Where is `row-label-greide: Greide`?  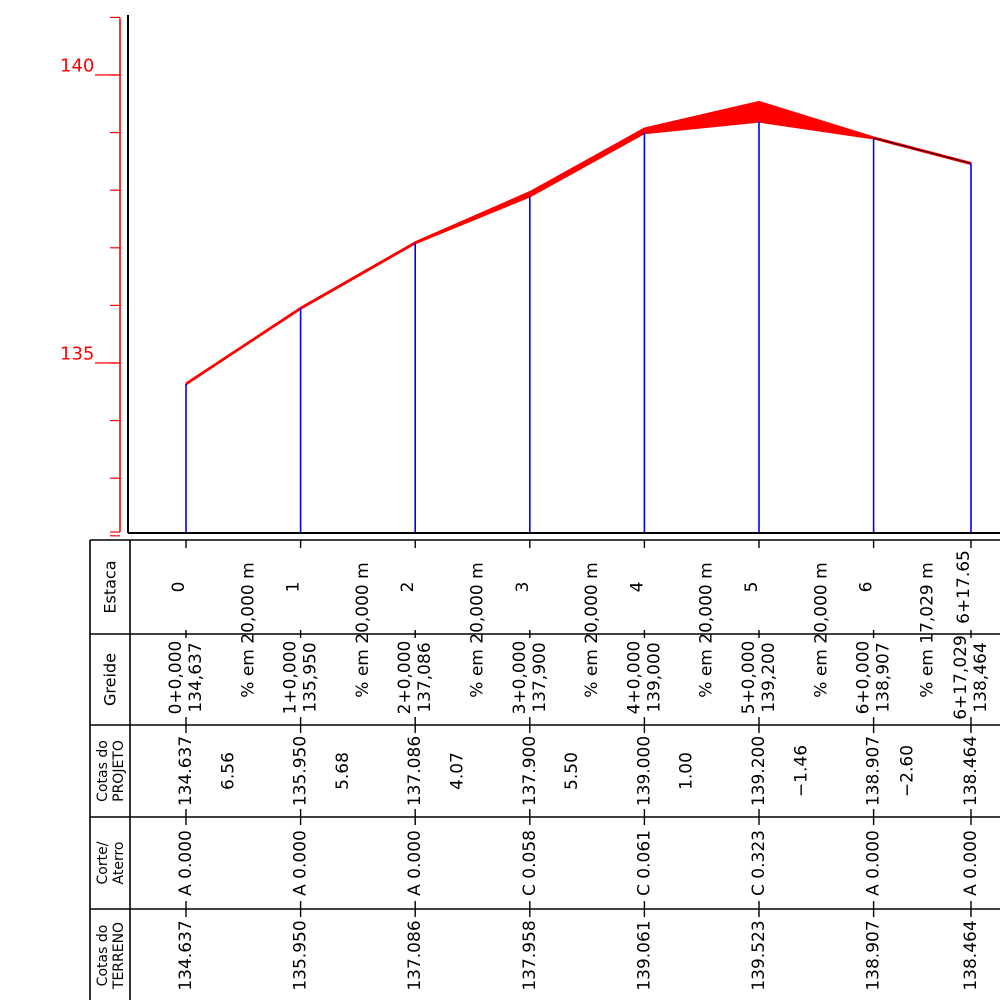 row-label-greide: Greide is located at coordinates (110, 679).